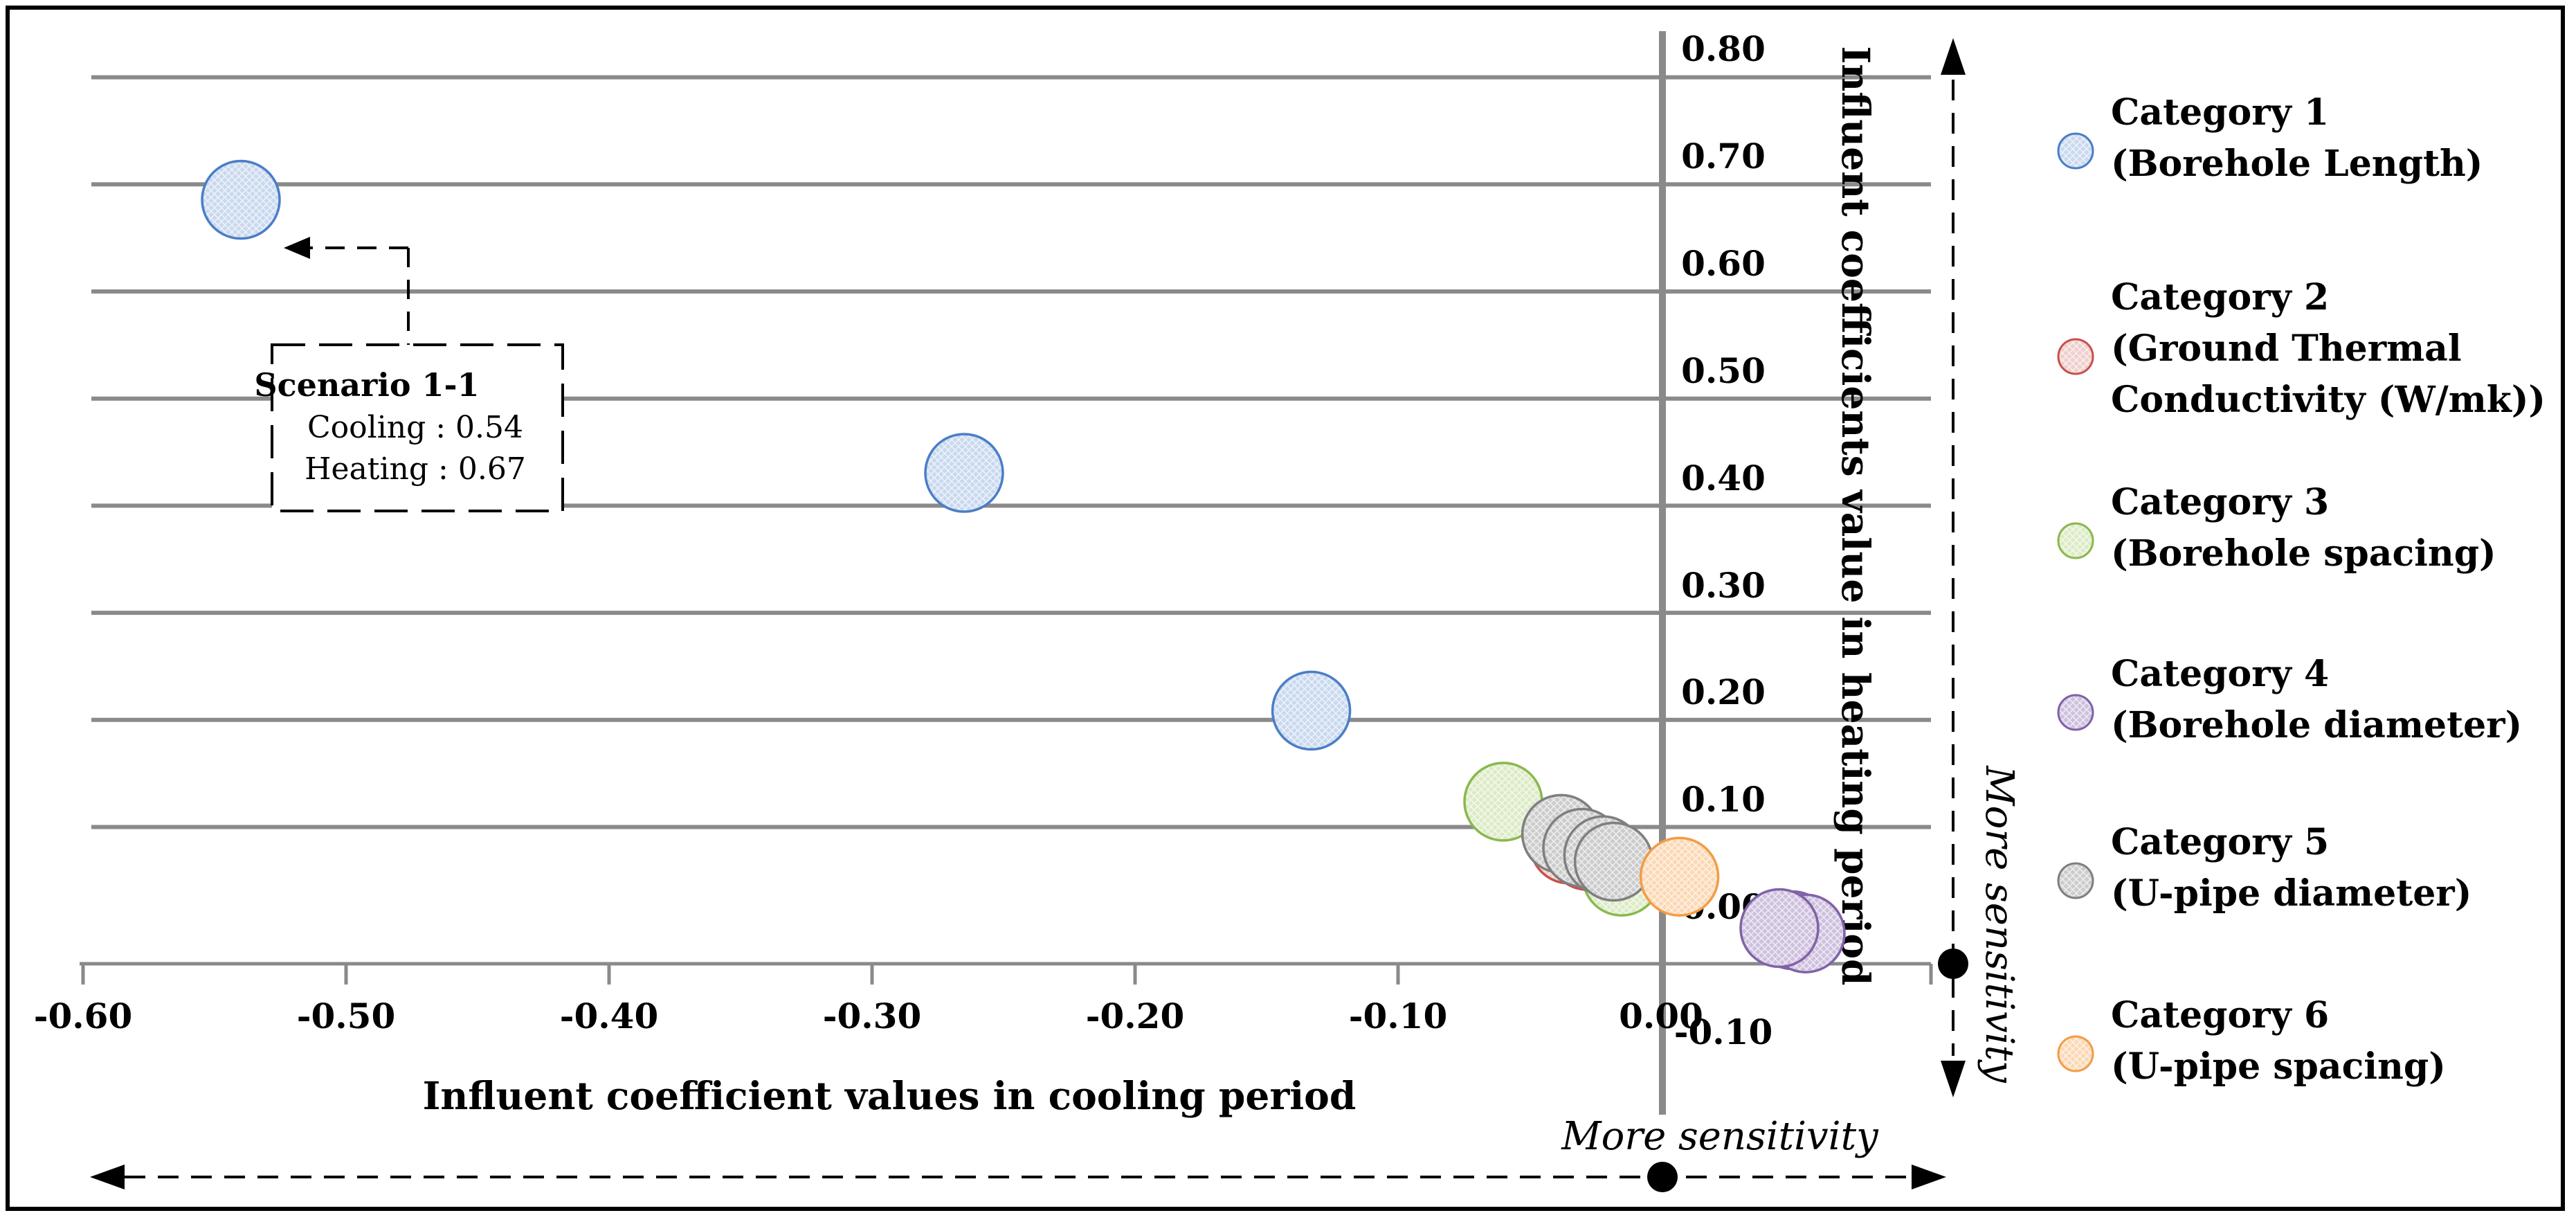 This screenshot has height=1222, width=2576. Describe the element at coordinates (415, 469) in the screenshot. I see `scenario-heating: Heating : 0.67` at that location.